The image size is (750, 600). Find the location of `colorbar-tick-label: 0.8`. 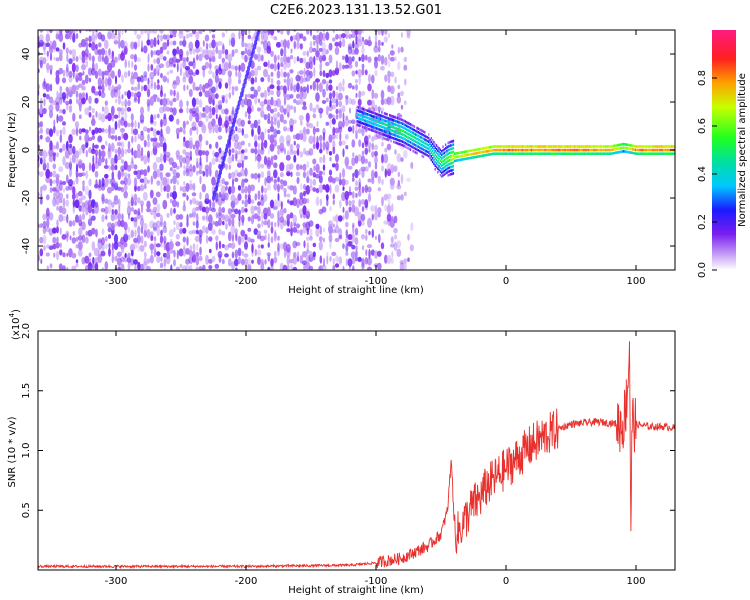

colorbar-tick-label: 0.8 is located at coordinates (702, 78).